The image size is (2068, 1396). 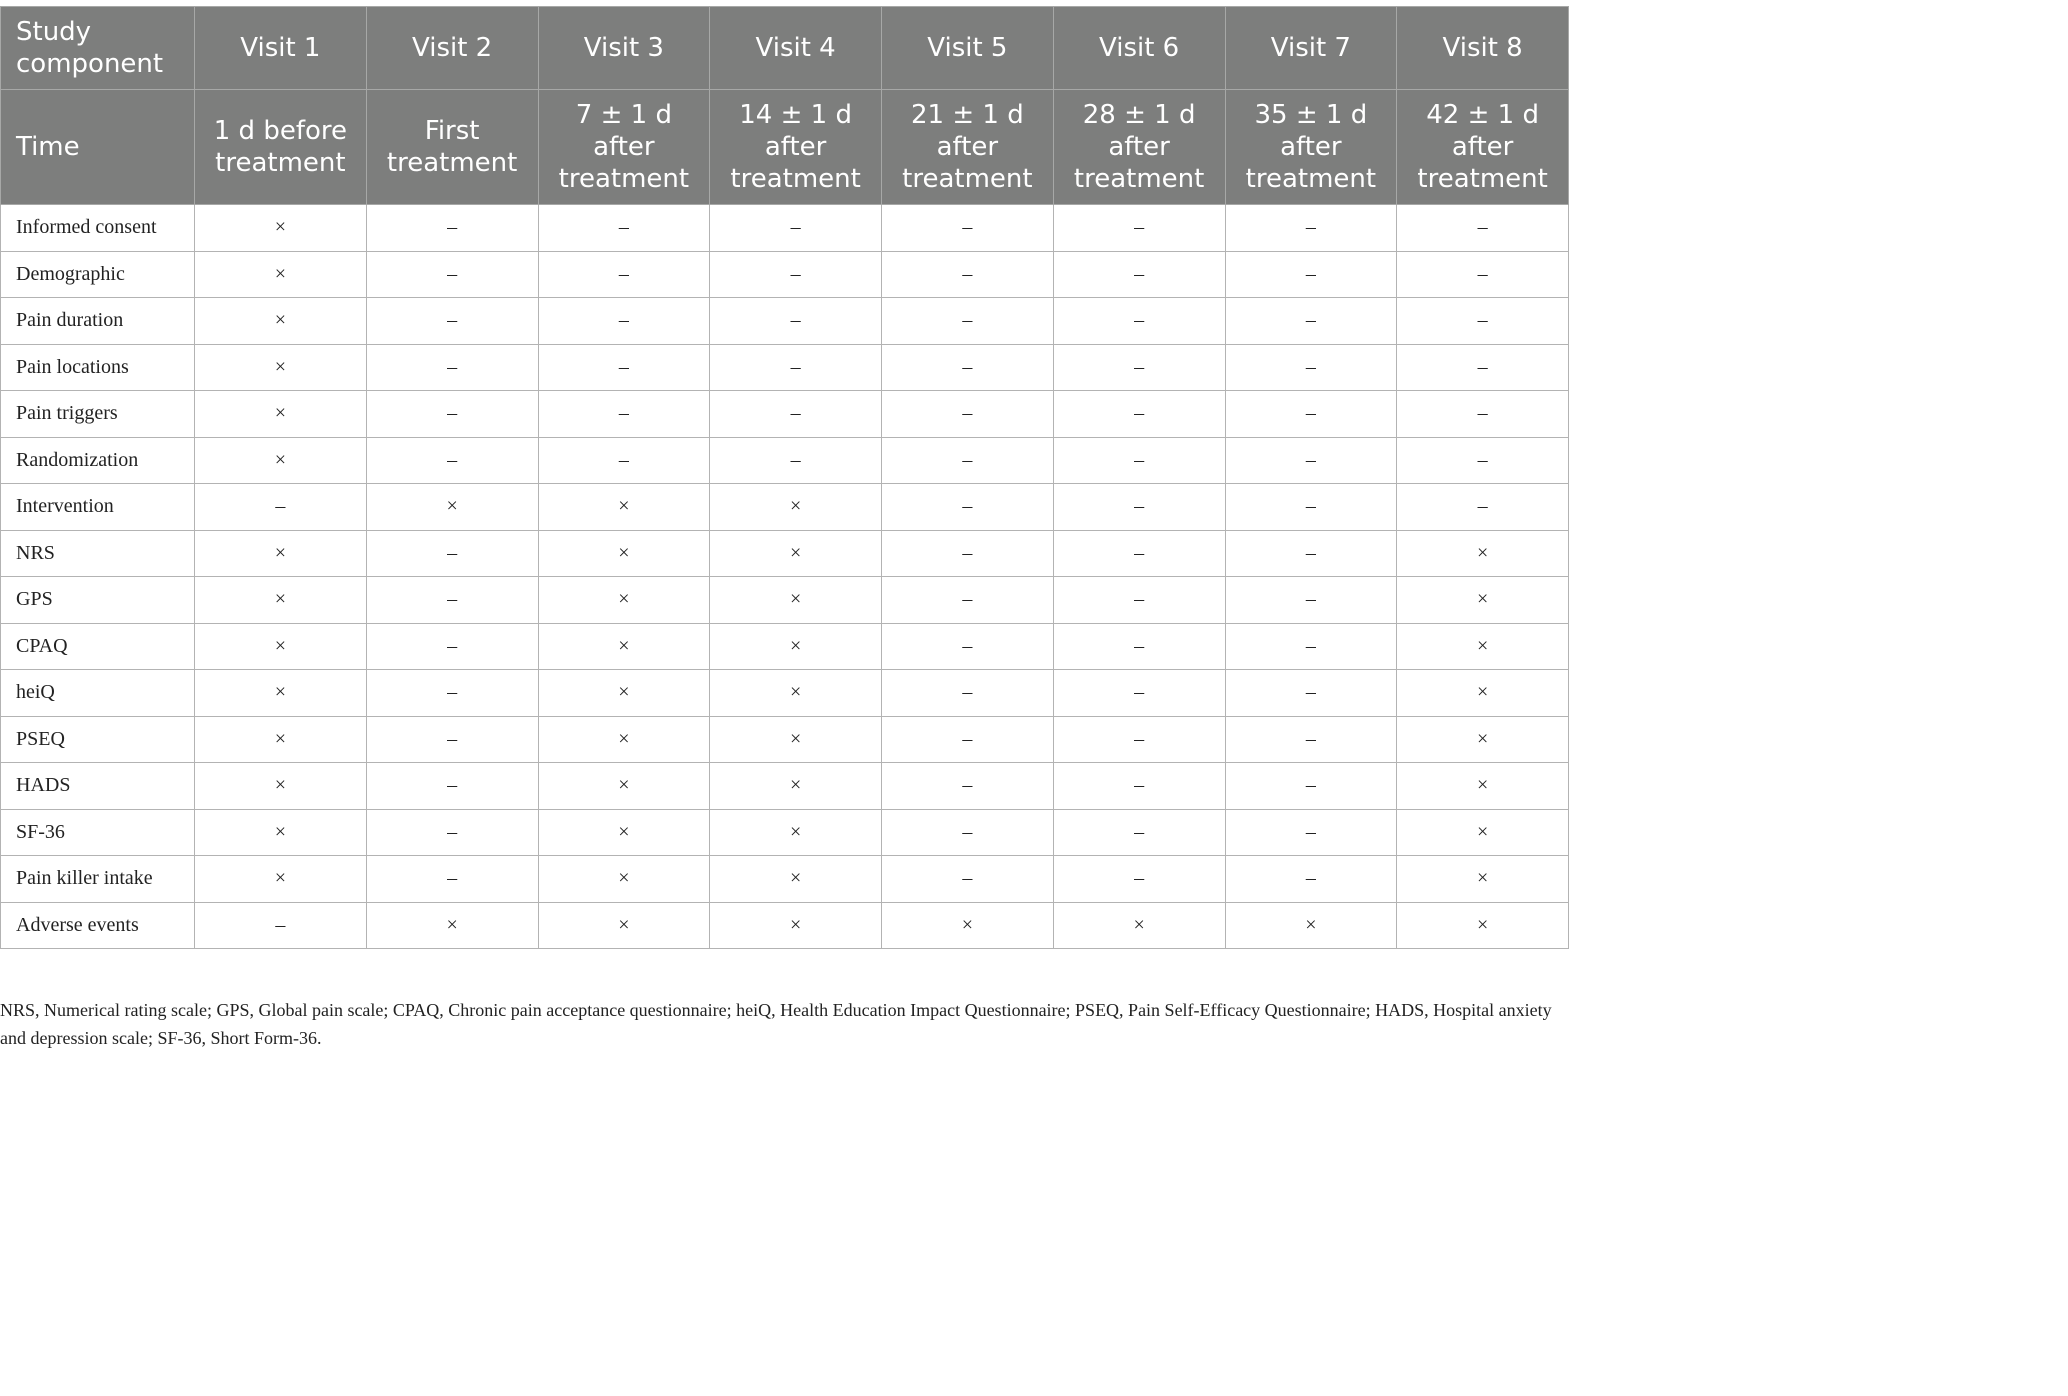 I want to click on table-row: GPS × – × × – – – ×, so click(x=784, y=600).